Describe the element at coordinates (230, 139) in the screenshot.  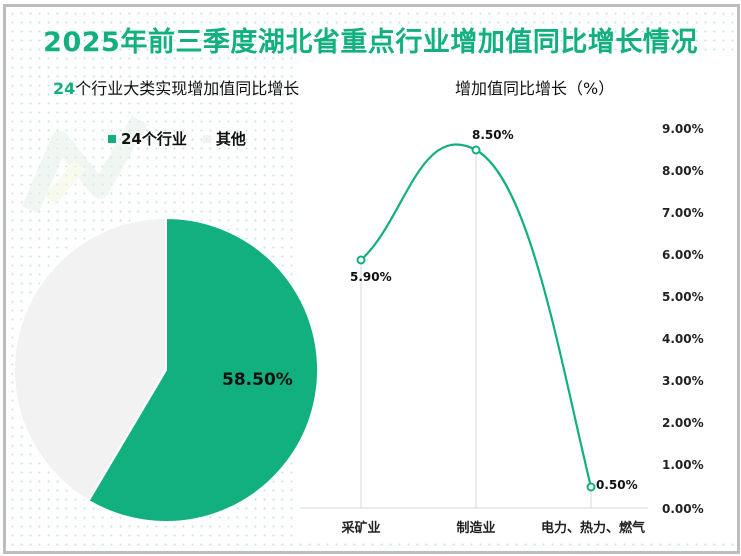
I see `legend-label: 其他` at that location.